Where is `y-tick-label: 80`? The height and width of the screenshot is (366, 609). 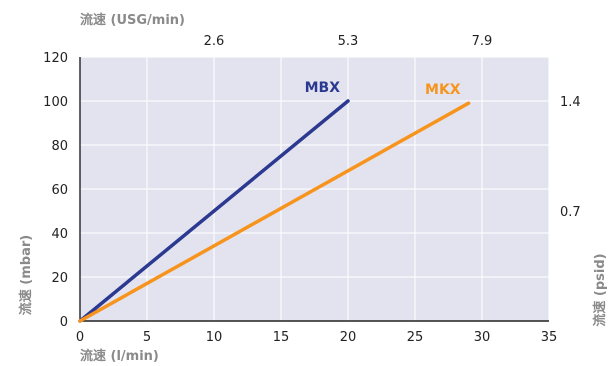 y-tick-label: 80 is located at coordinates (59, 146).